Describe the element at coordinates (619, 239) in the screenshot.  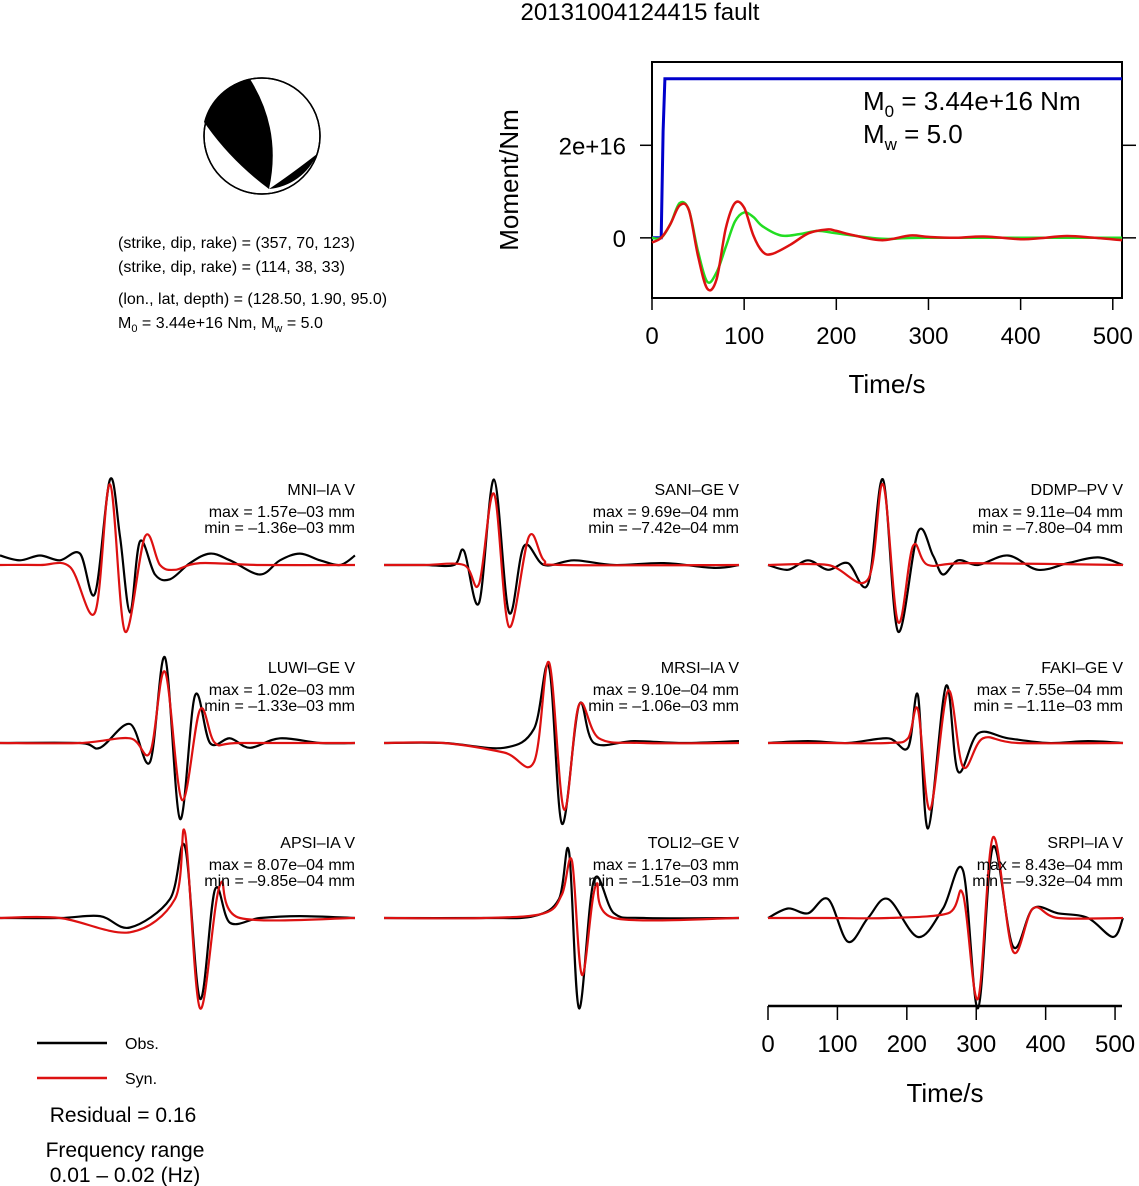
I see `moment-ytick-label: 0` at that location.